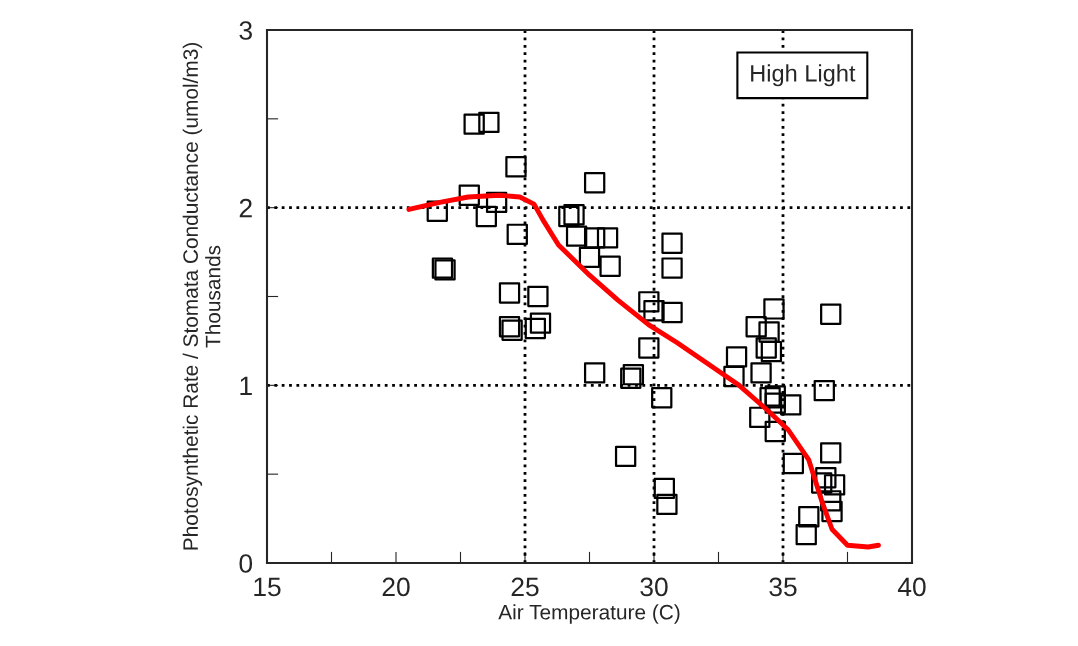 This screenshot has height=646, width=1078. Describe the element at coordinates (783, 587) in the screenshot. I see `x-tick-label: 35` at that location.